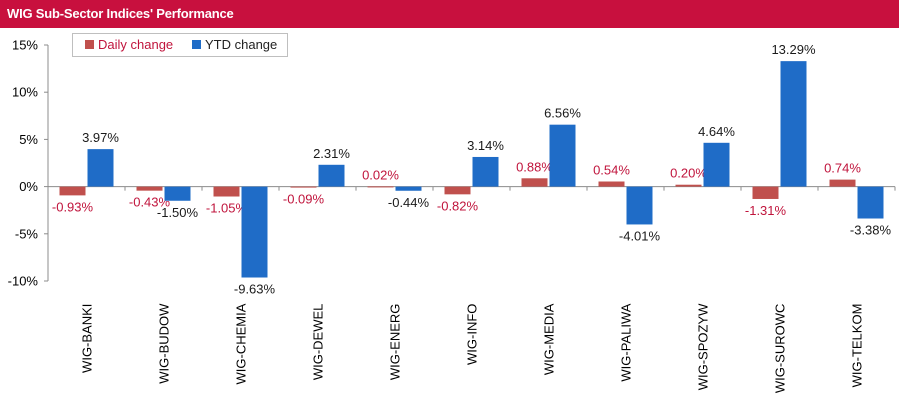 This screenshot has height=408, width=899. What do you see at coordinates (549, 339) in the screenshot?
I see `x-category-label: WIG-MEDIA` at bounding box center [549, 339].